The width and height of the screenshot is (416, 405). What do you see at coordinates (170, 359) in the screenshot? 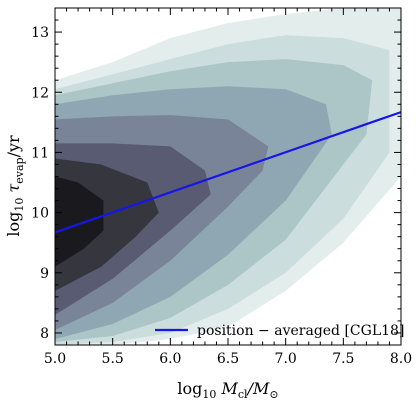
I see `x-tick-label: 6.0` at bounding box center [170, 359].